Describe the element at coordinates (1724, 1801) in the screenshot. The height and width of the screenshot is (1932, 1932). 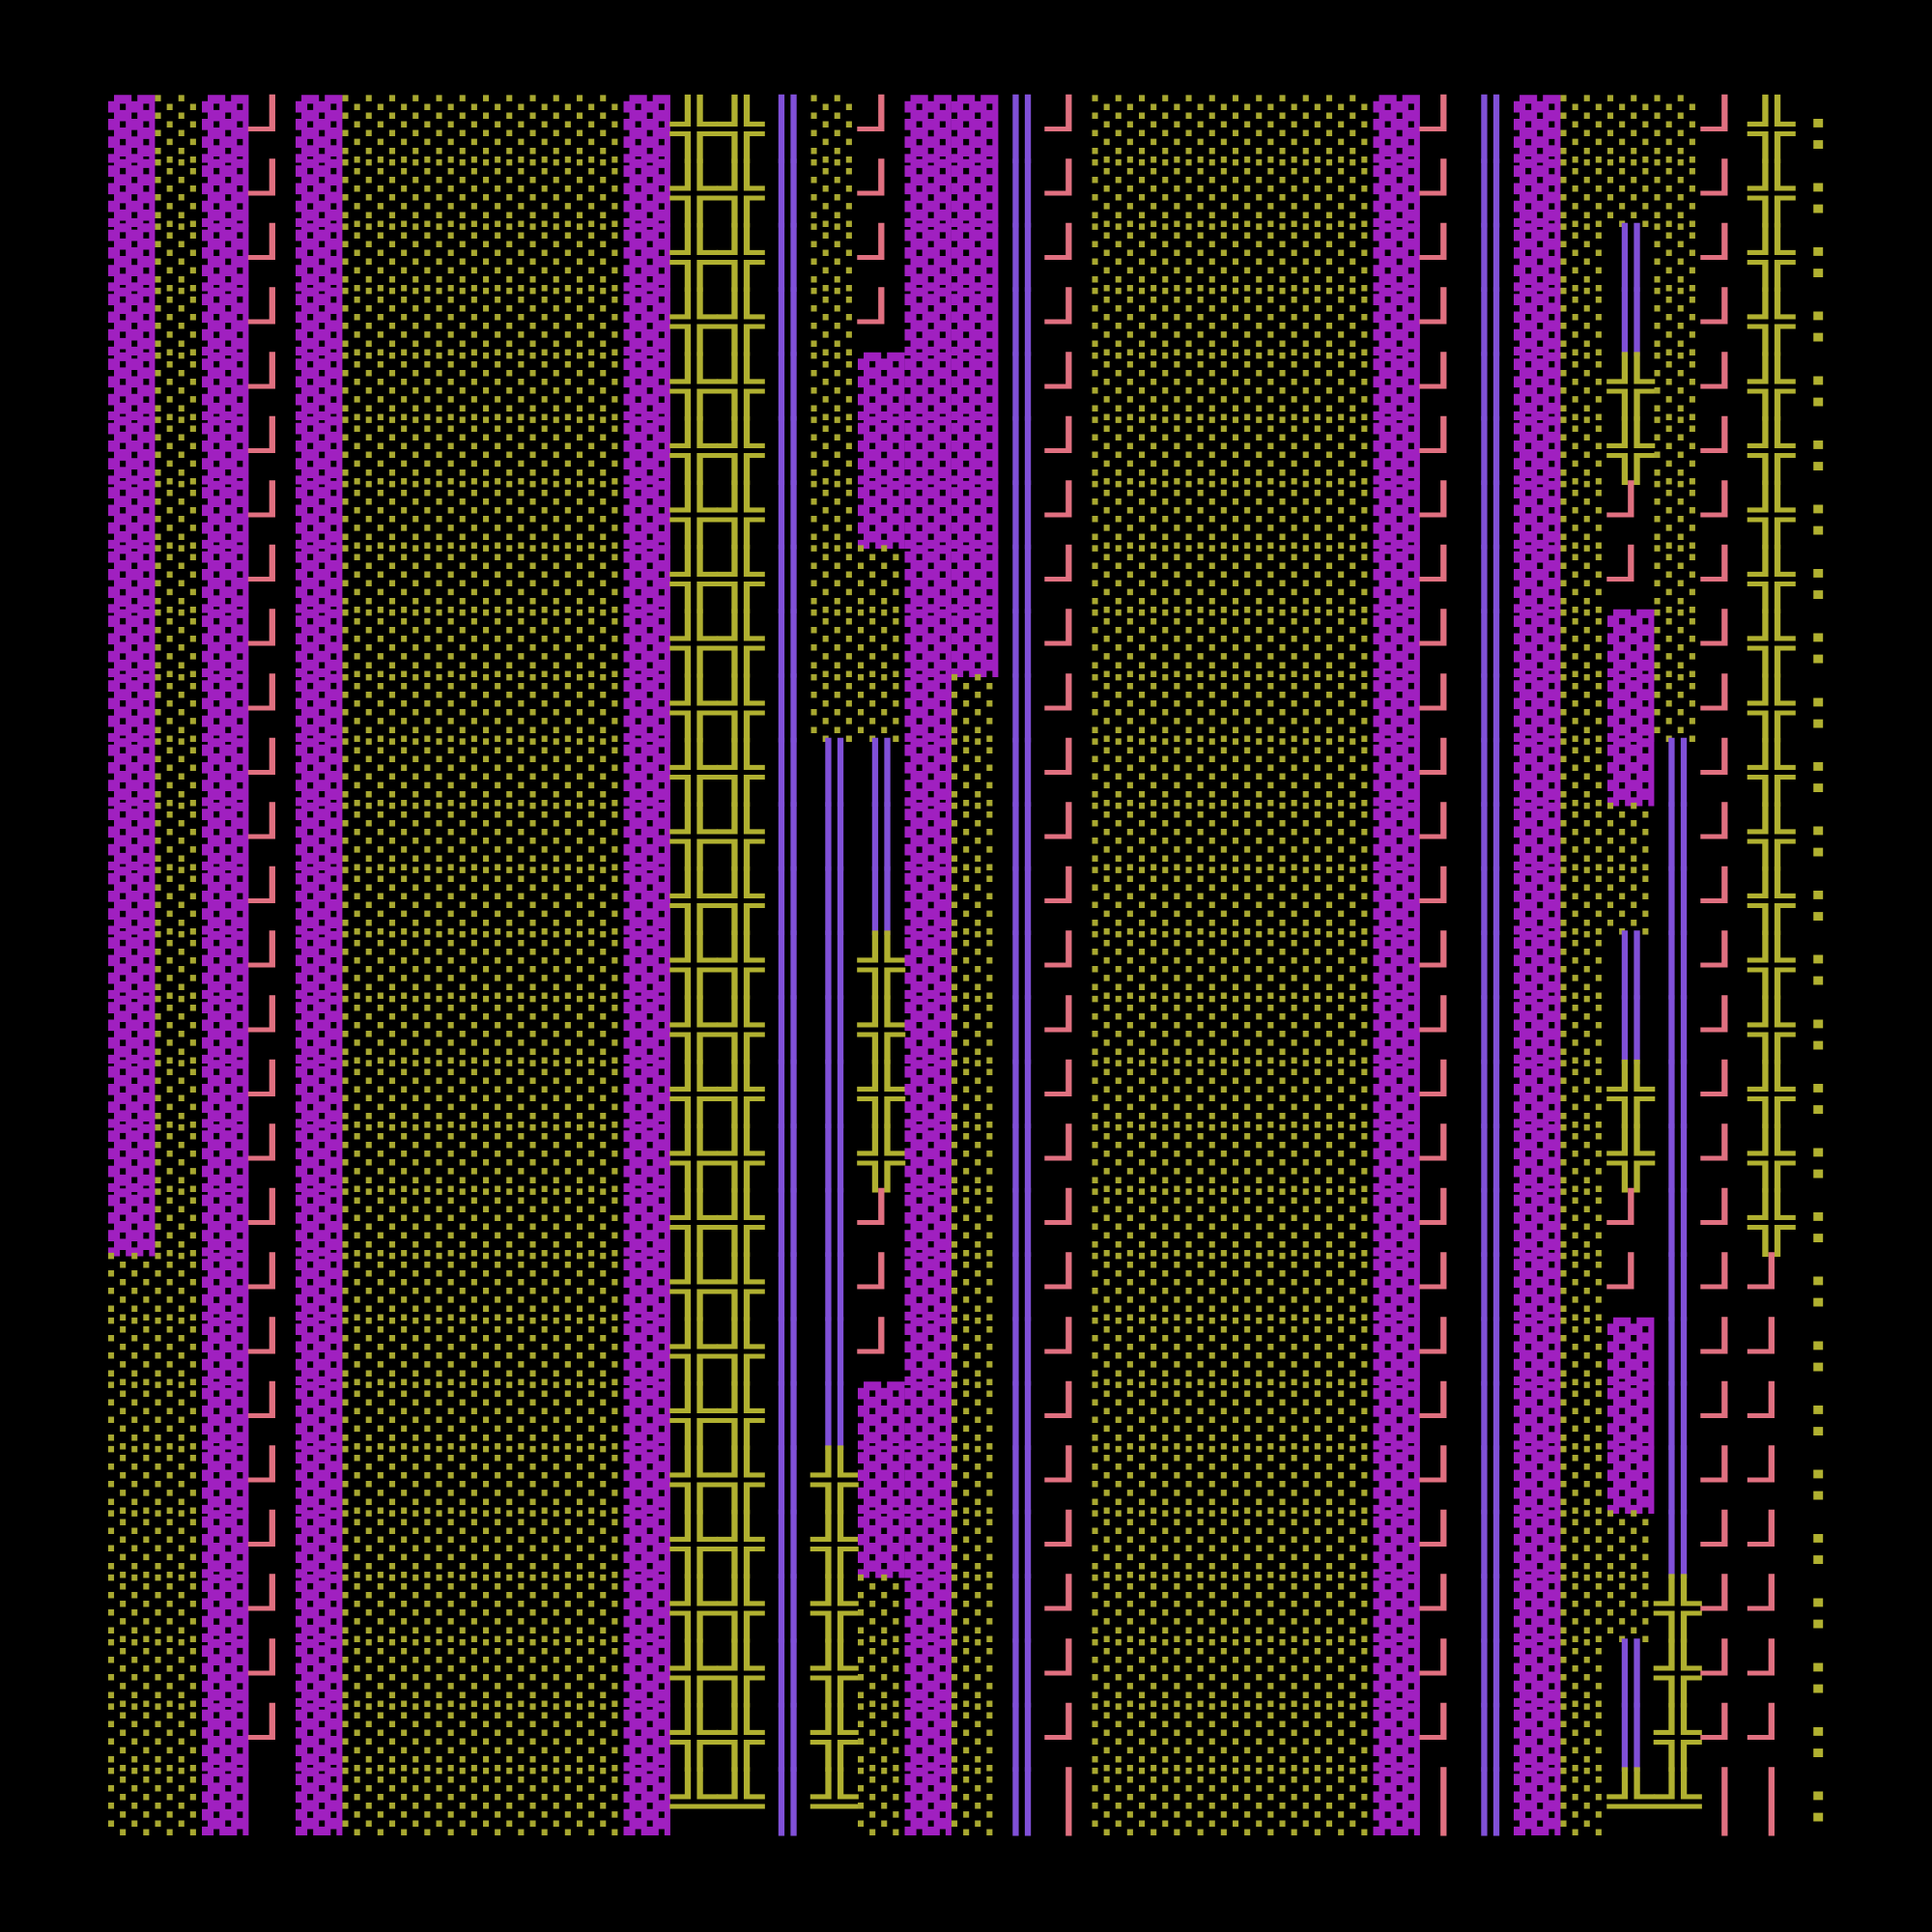
I see `cell: │` at that location.